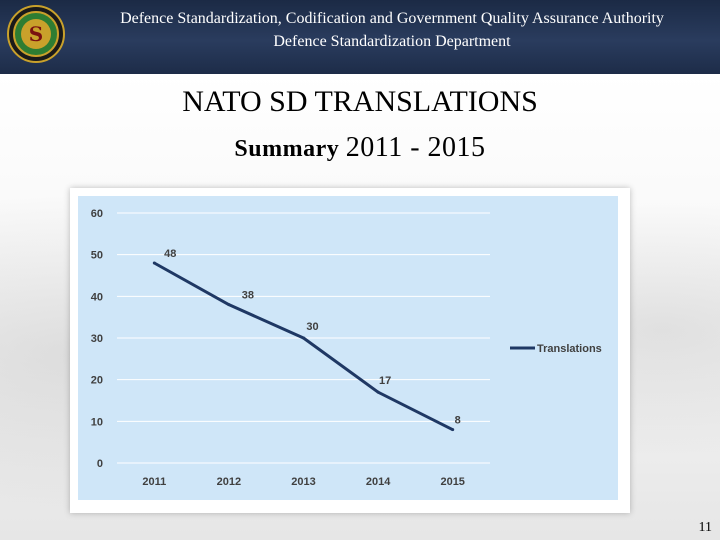  I want to click on x-tick-label: 2015, so click(452, 482).